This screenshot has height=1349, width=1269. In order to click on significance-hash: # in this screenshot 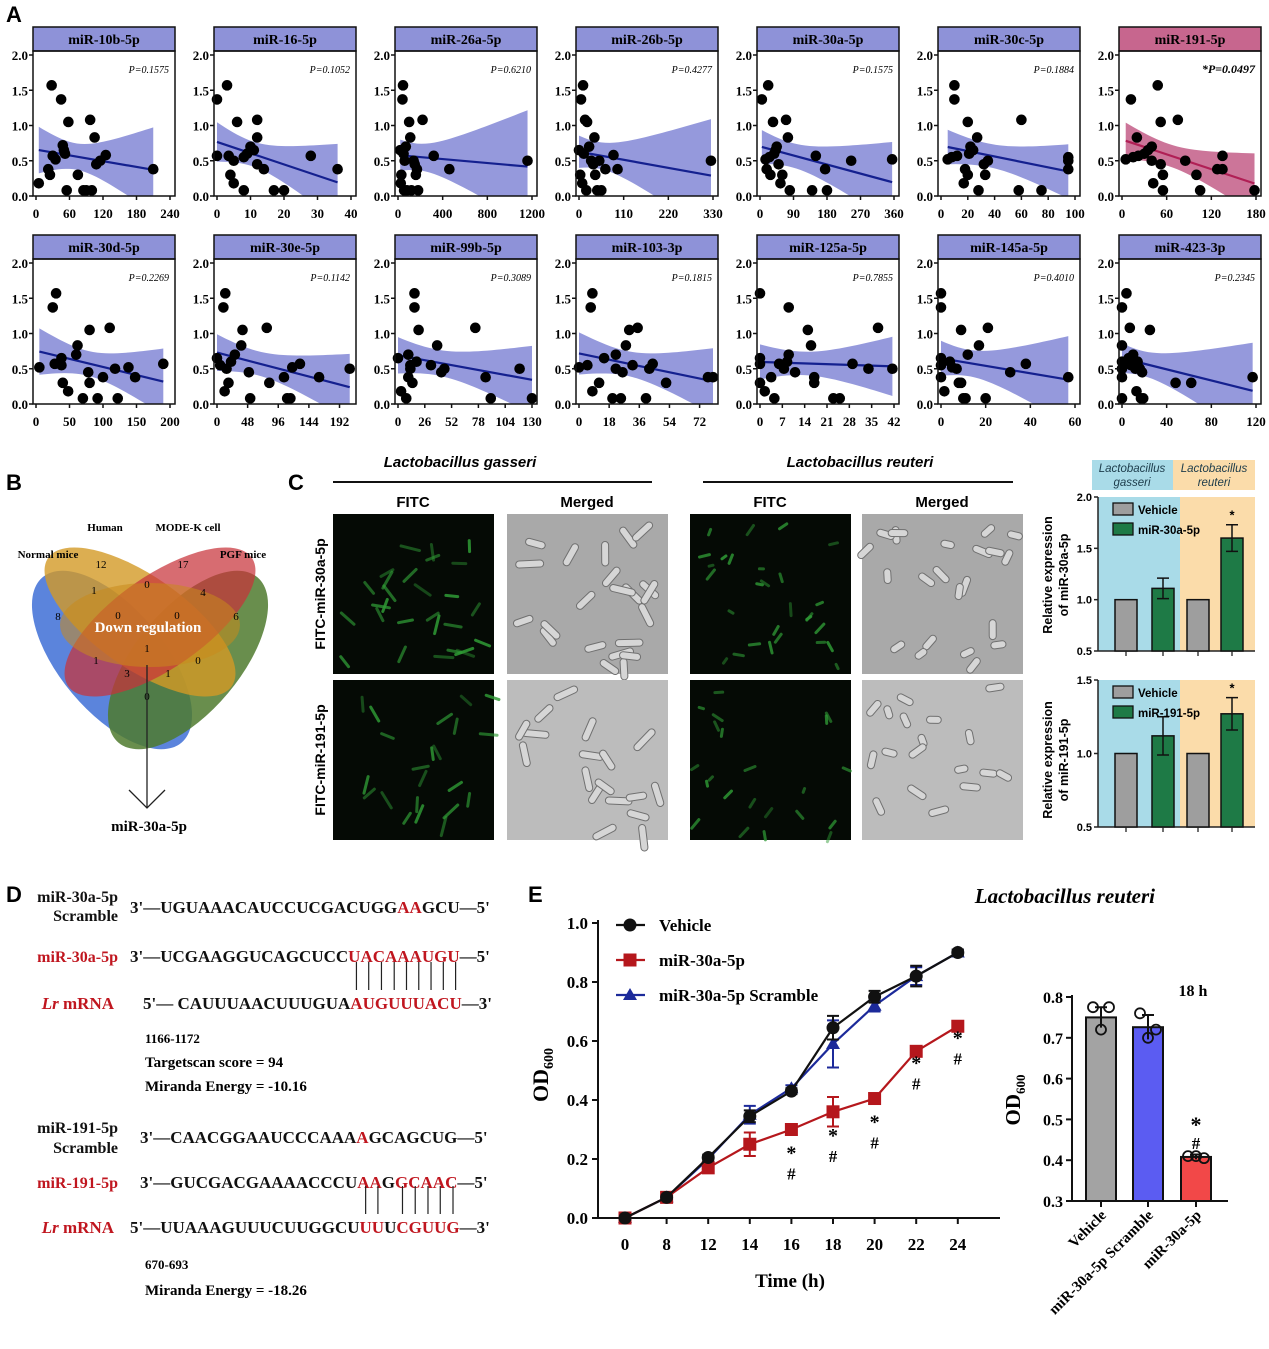, I will do `click(791, 1174)`.